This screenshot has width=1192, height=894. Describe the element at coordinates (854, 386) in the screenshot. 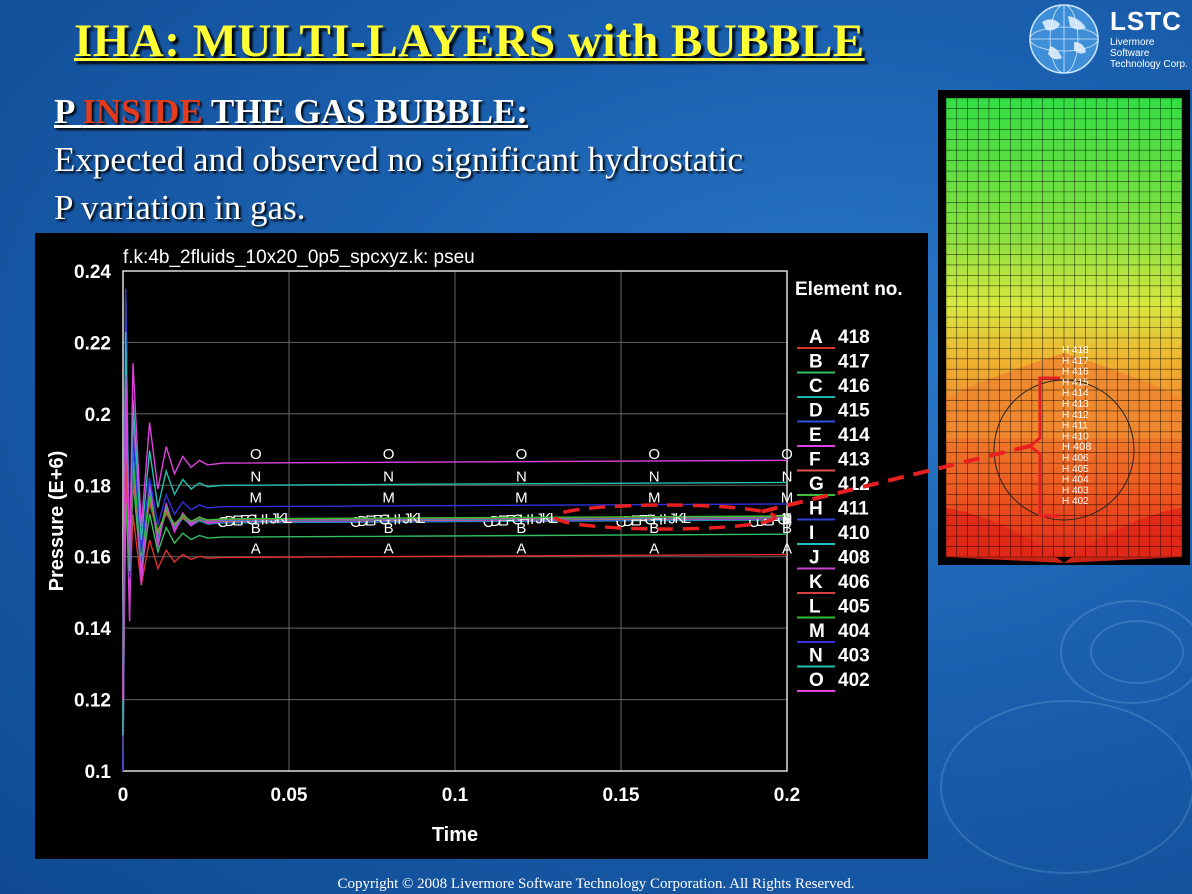

I see `legend-entry: 416` at that location.